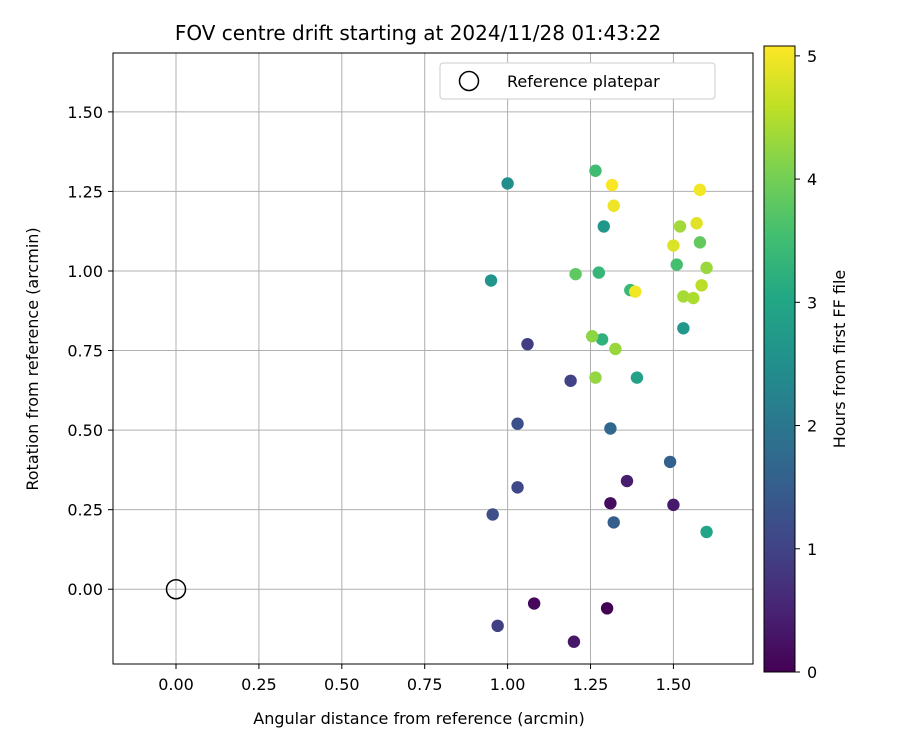 This screenshot has width=900, height=750. I want to click on colorbar-ticks: 0 1 2 3 4 5, so click(806, 364).